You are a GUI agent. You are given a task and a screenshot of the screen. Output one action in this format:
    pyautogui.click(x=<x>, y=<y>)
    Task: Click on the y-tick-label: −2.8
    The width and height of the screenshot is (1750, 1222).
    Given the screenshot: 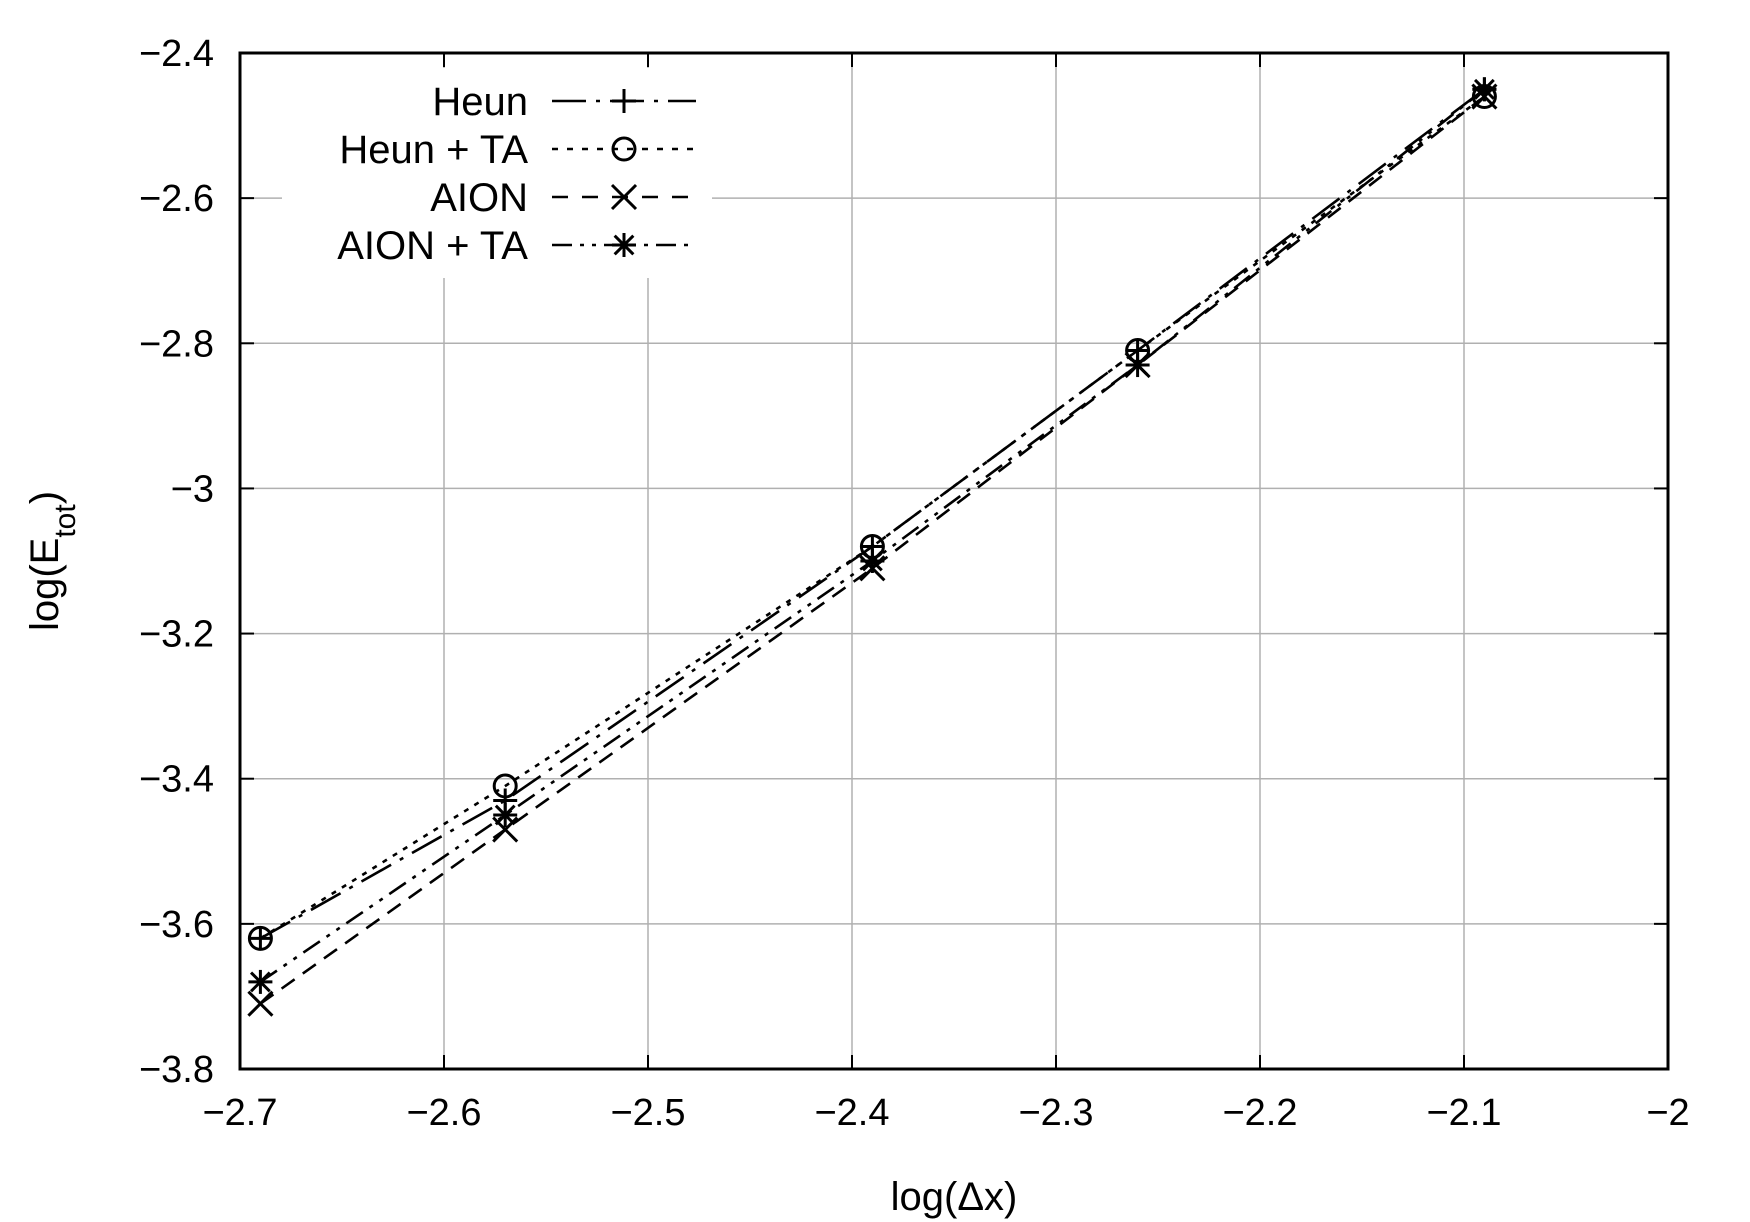 What is the action you would take?
    pyautogui.click(x=176, y=344)
    